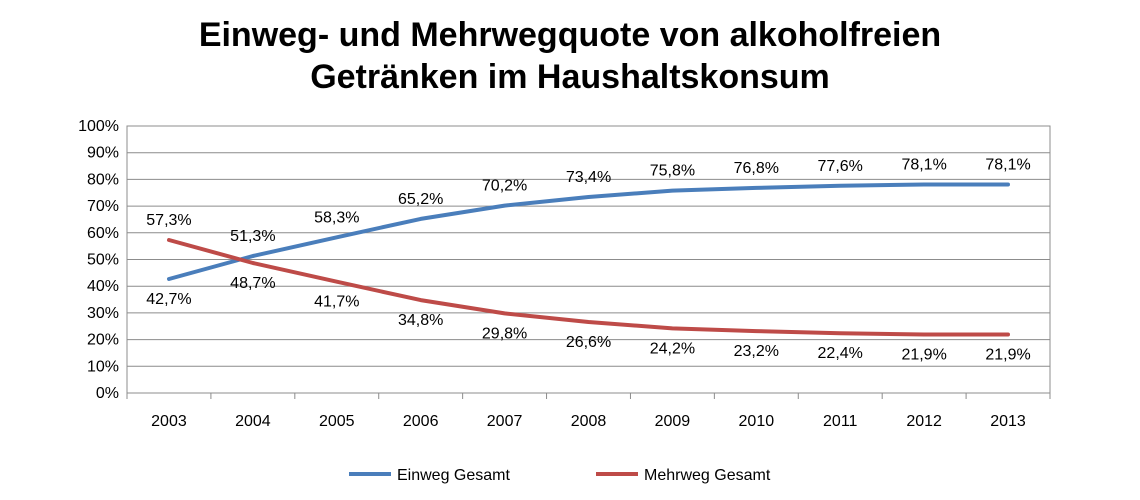 Image resolution: width=1140 pixels, height=500 pixels. What do you see at coordinates (570, 77) in the screenshot?
I see `chart-title-line-2: Getränken im Haushaltskonsum` at bounding box center [570, 77].